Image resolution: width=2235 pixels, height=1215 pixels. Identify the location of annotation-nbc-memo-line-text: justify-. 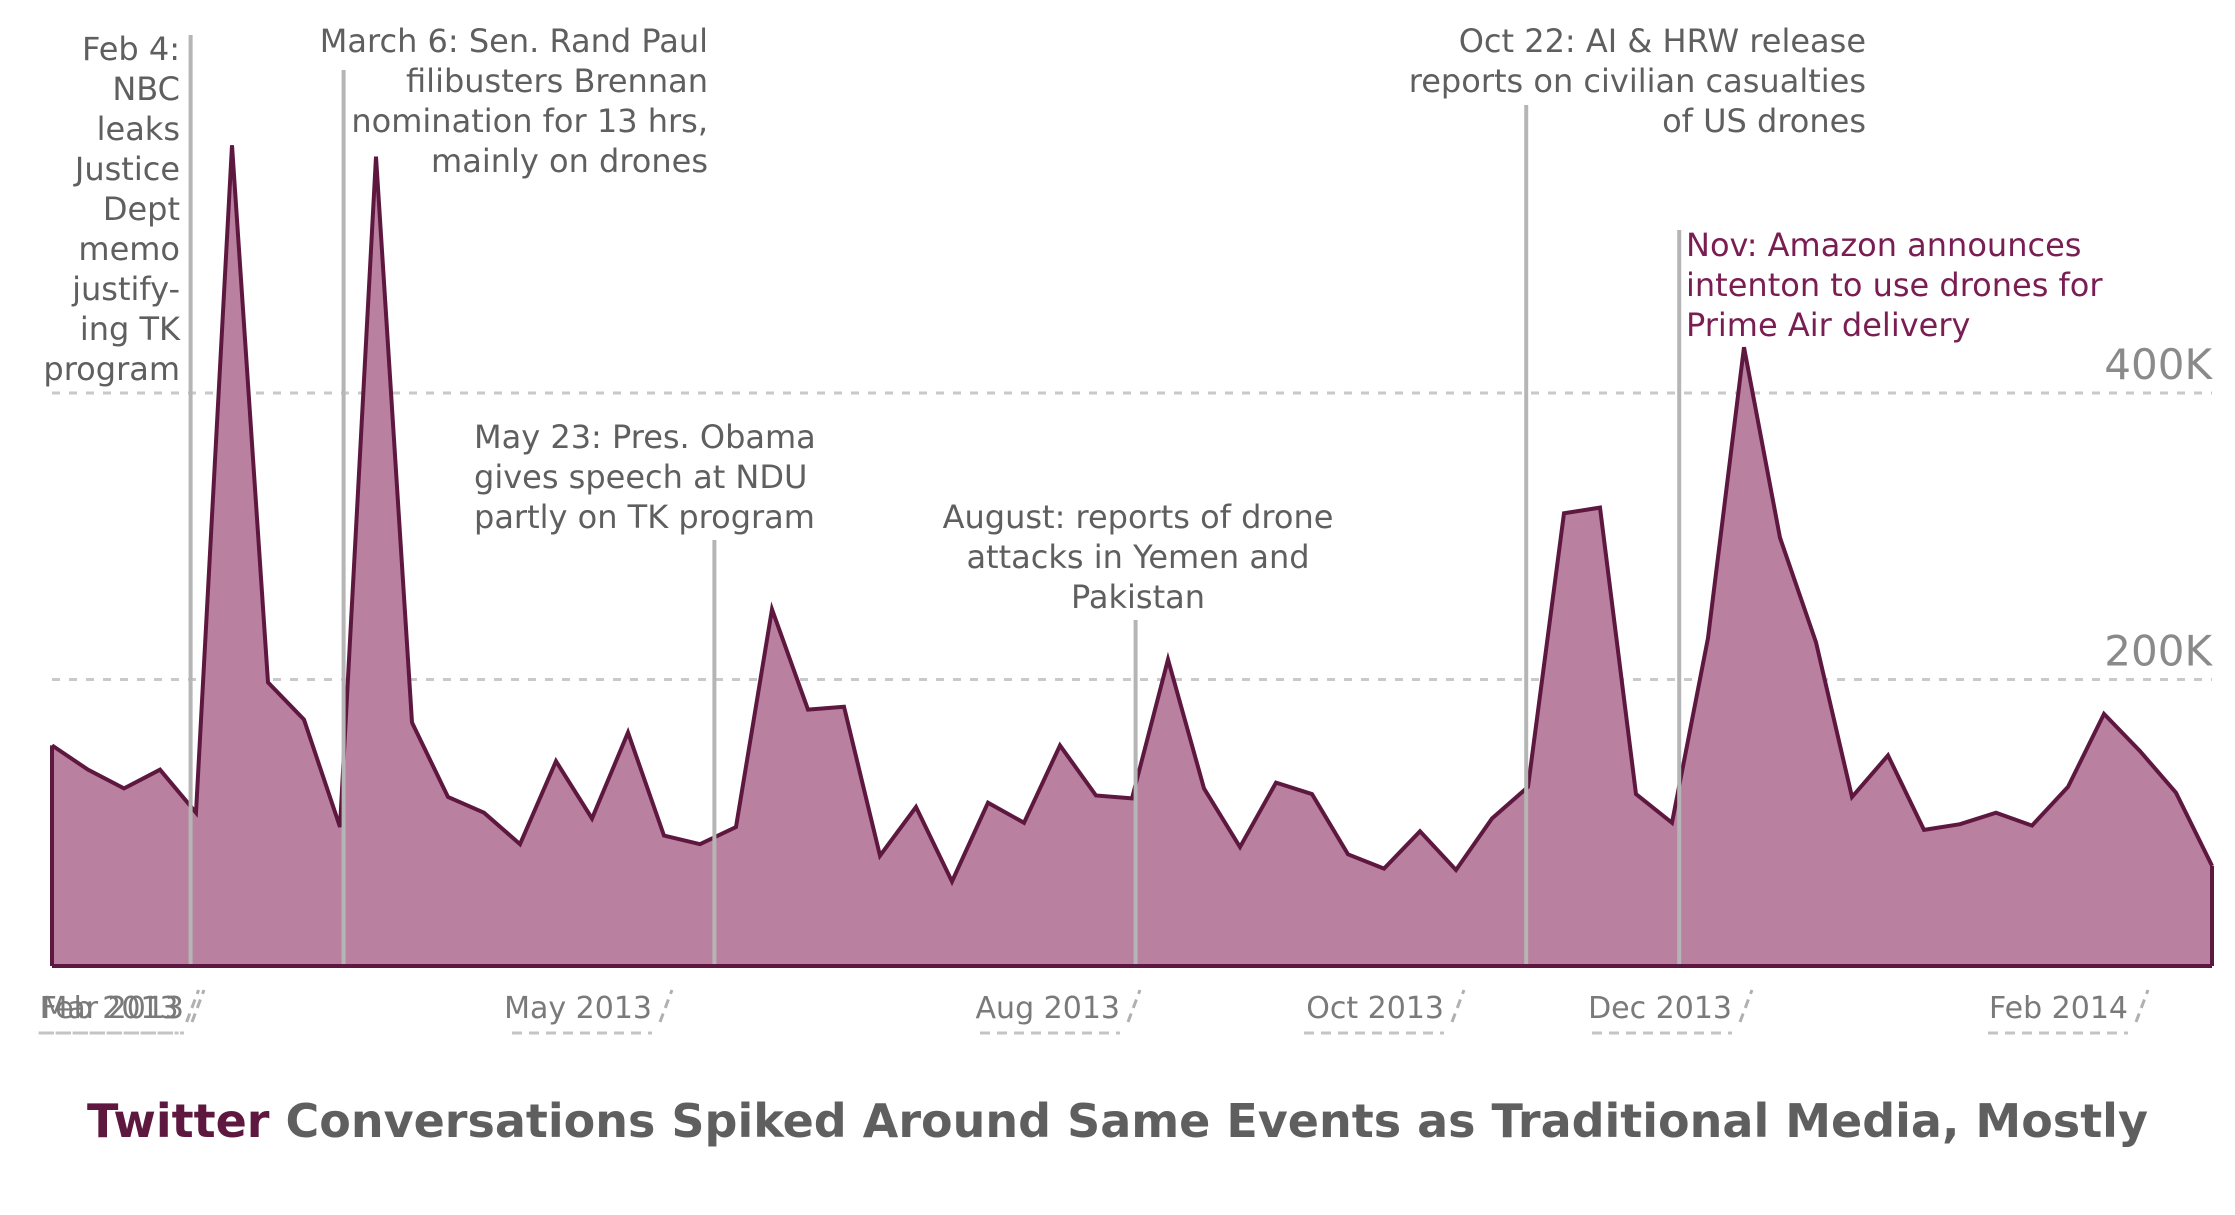
(125, 289).